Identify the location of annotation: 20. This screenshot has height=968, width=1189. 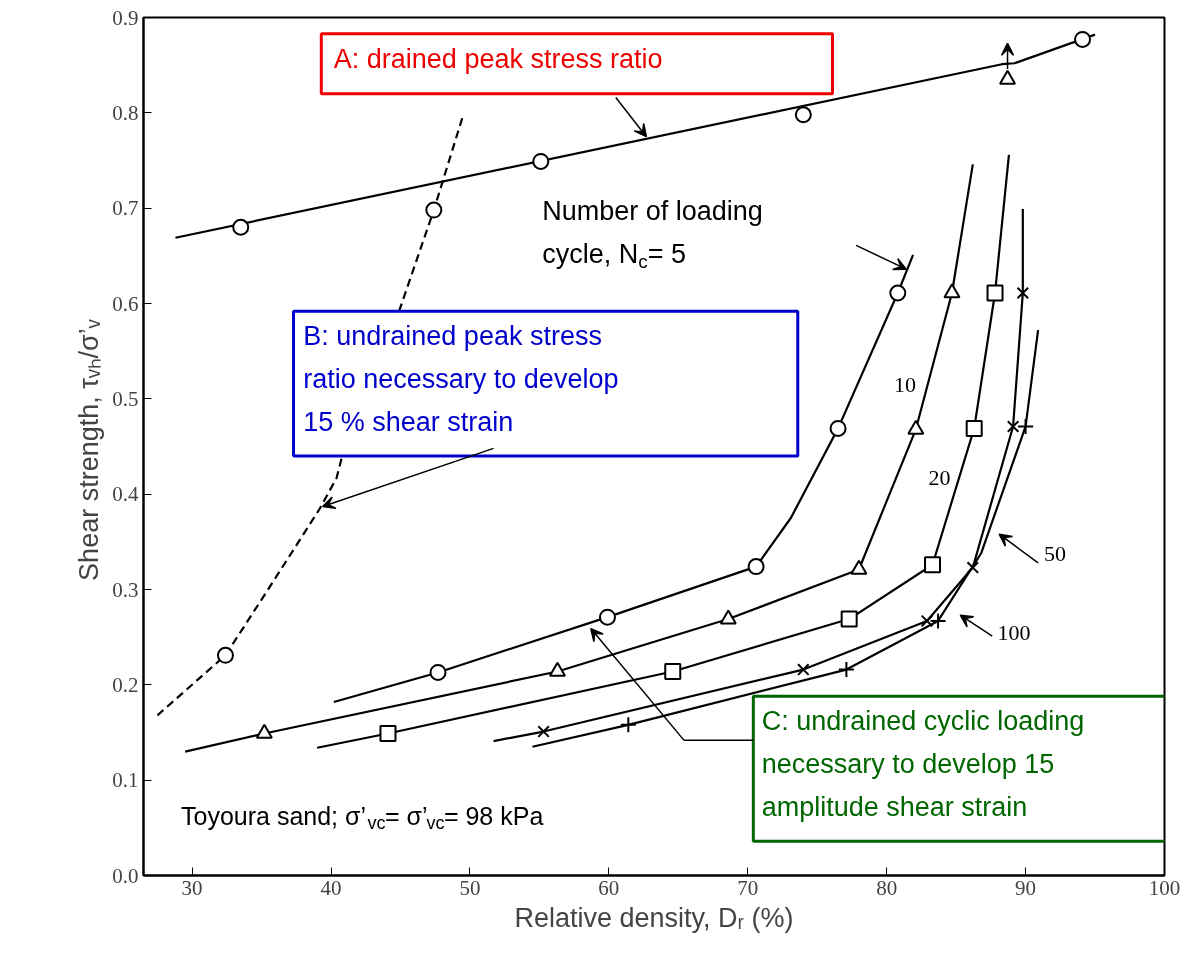
(939, 478).